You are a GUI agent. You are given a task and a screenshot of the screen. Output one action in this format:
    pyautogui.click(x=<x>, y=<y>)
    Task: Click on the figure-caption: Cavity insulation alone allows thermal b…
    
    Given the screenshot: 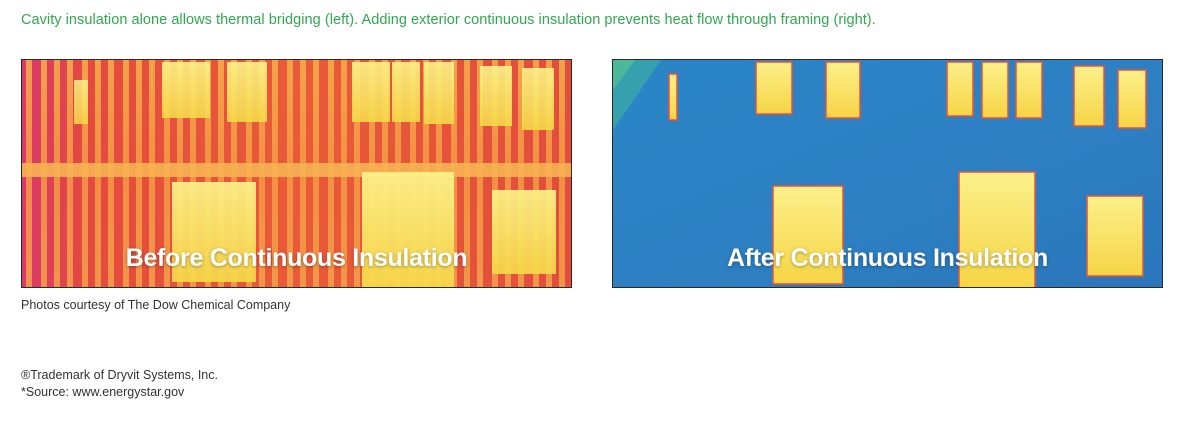 What is the action you would take?
    pyautogui.click(x=448, y=20)
    